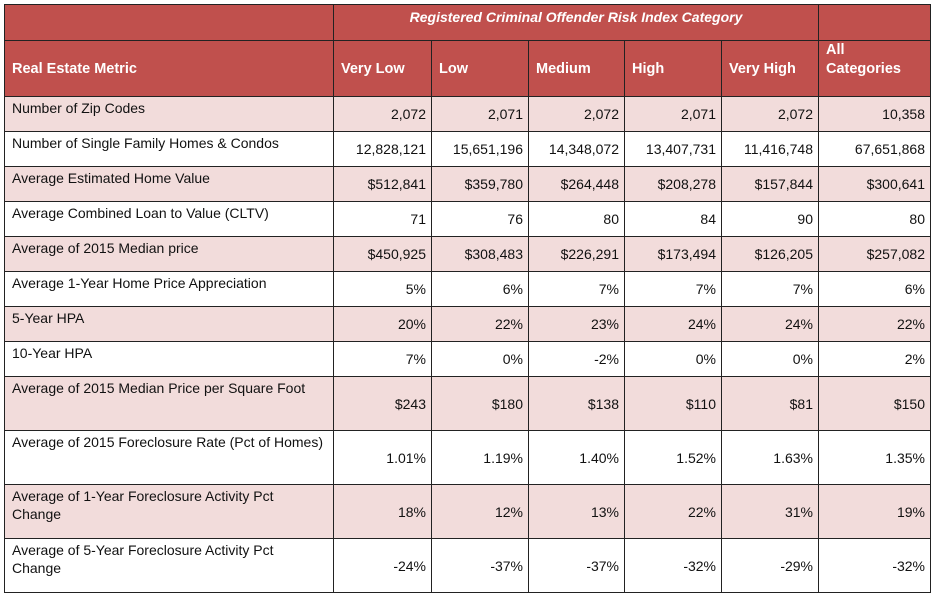 The image size is (935, 596). I want to click on value-cell: $243, so click(382, 403).